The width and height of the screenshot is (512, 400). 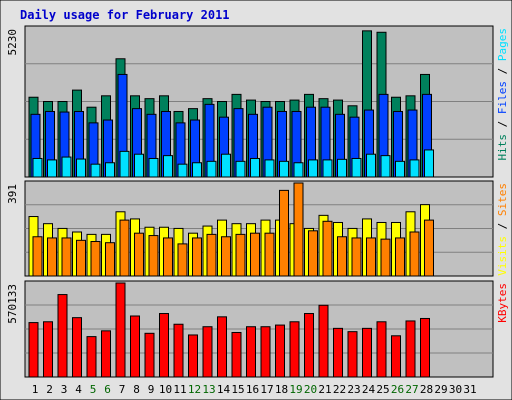 What do you see at coordinates (12, 304) in the screenshot?
I see `axis-max-label-kbytes: 570133` at bounding box center [12, 304].